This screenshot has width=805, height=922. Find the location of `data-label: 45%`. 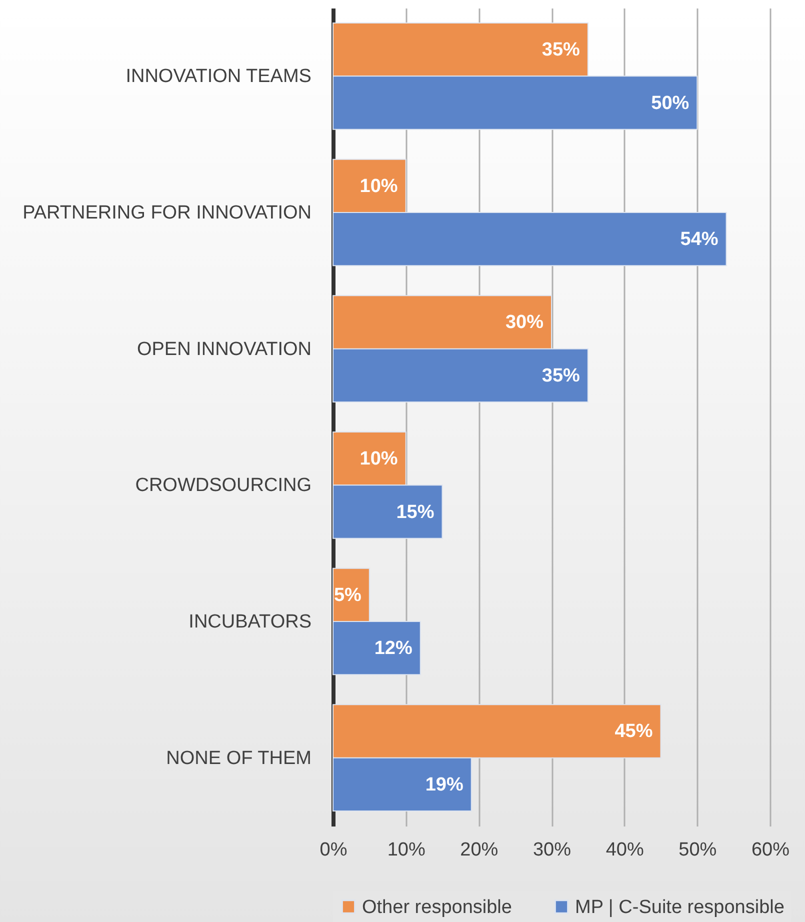

data-label: 45% is located at coordinates (633, 731).